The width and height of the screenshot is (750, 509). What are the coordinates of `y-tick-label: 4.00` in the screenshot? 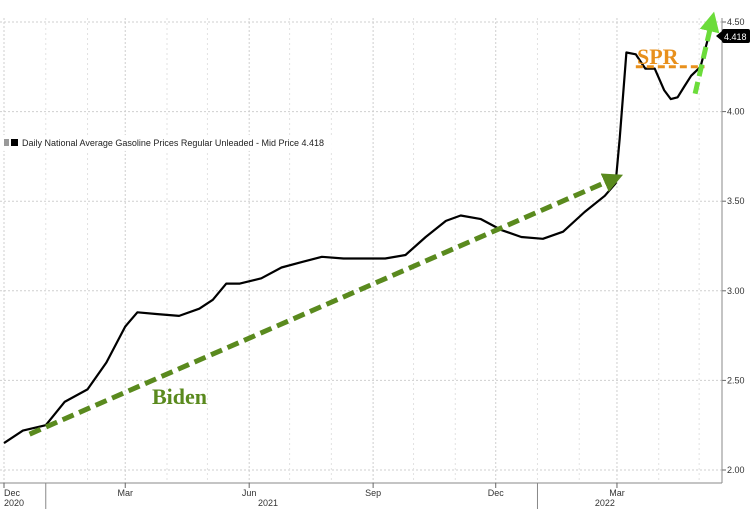 It's located at (736, 112).